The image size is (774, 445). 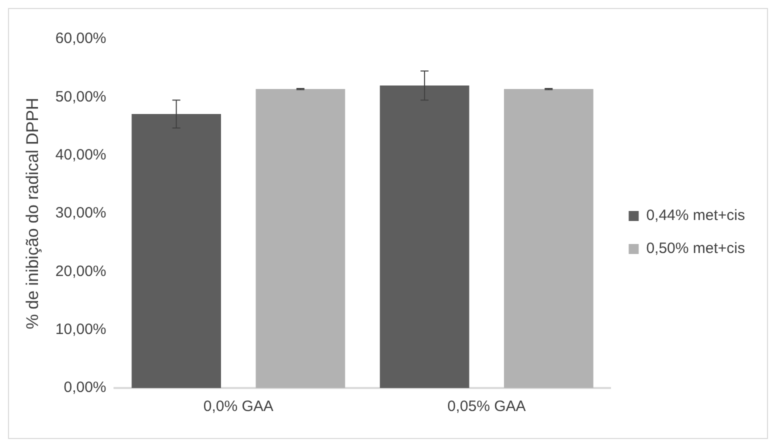 I want to click on legend-label: 0,44% met+cis, so click(x=695, y=215).